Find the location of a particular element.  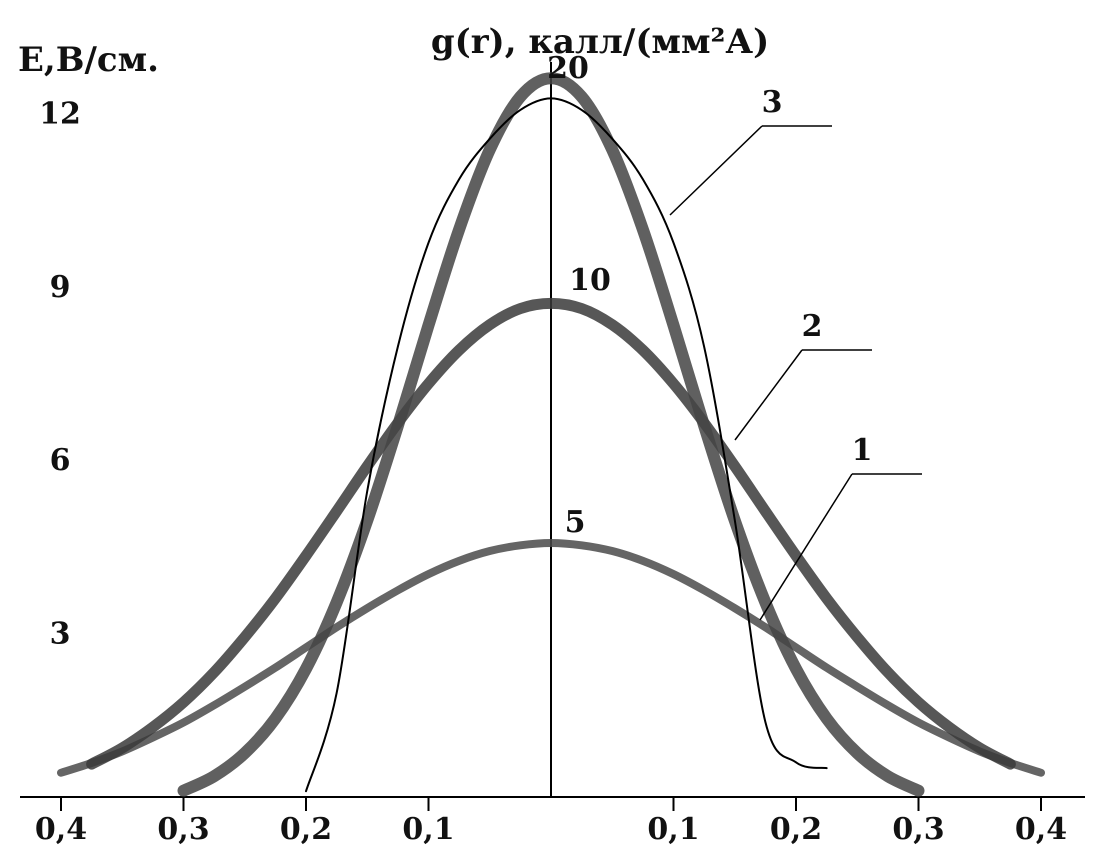

peak-label: 10 is located at coordinates (590, 280).